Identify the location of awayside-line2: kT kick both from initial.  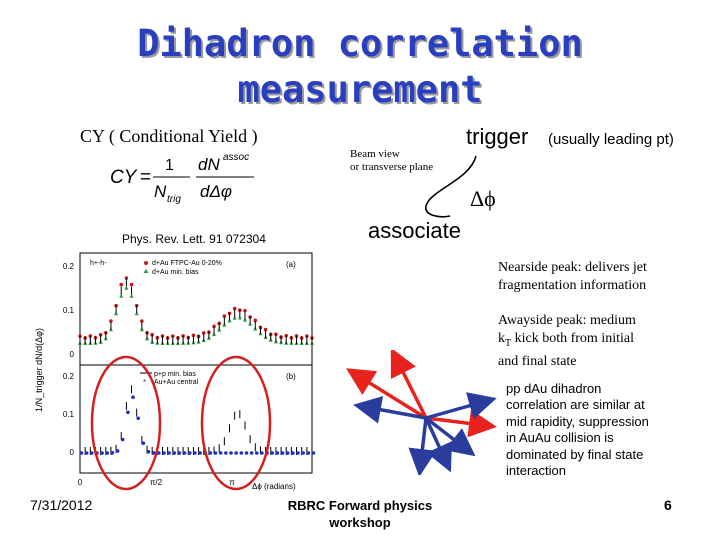
(567, 341).